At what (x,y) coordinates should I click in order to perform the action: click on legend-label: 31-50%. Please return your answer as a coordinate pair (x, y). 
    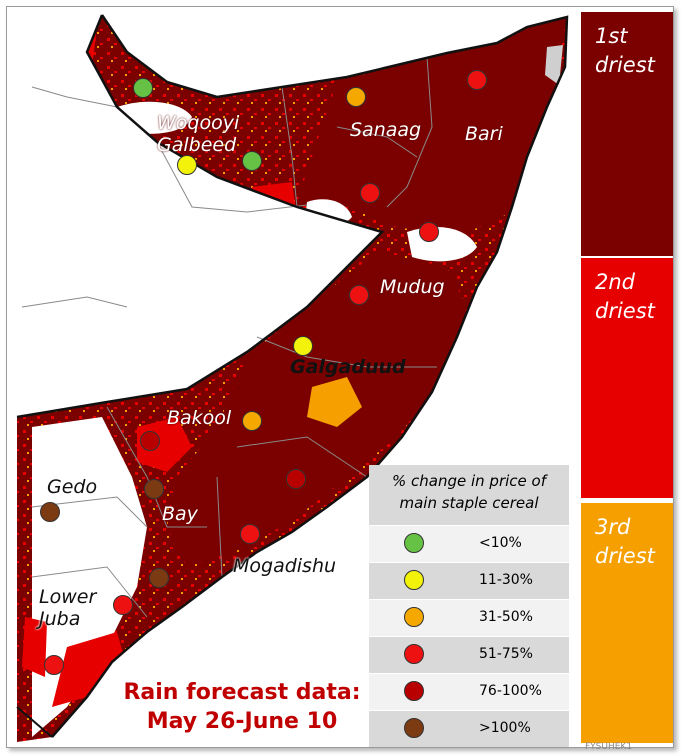
    Looking at the image, I should click on (506, 617).